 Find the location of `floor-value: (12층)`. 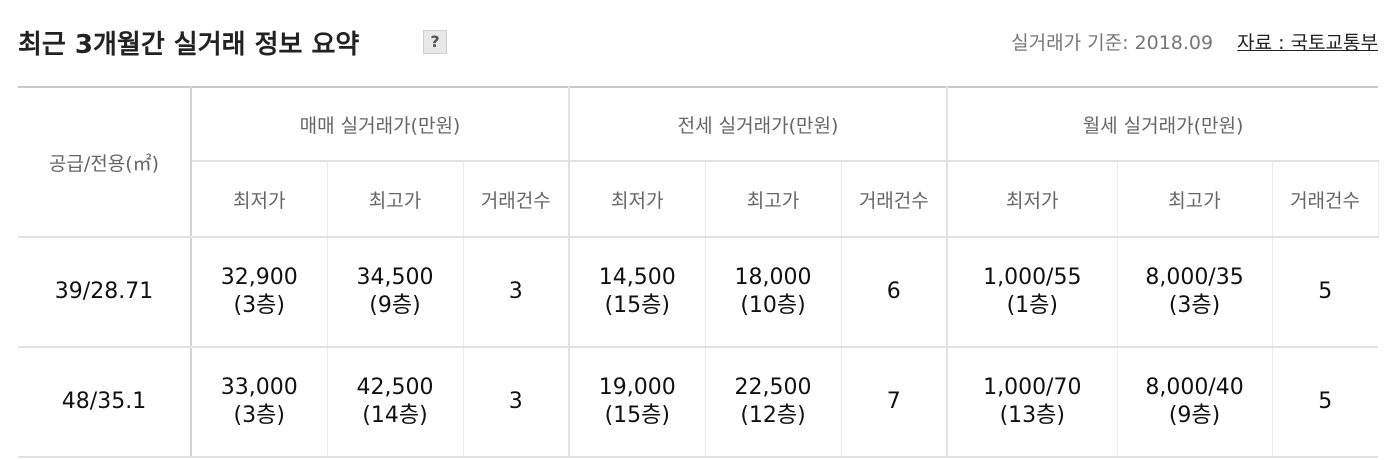

floor-value: (12층) is located at coordinates (773, 415).